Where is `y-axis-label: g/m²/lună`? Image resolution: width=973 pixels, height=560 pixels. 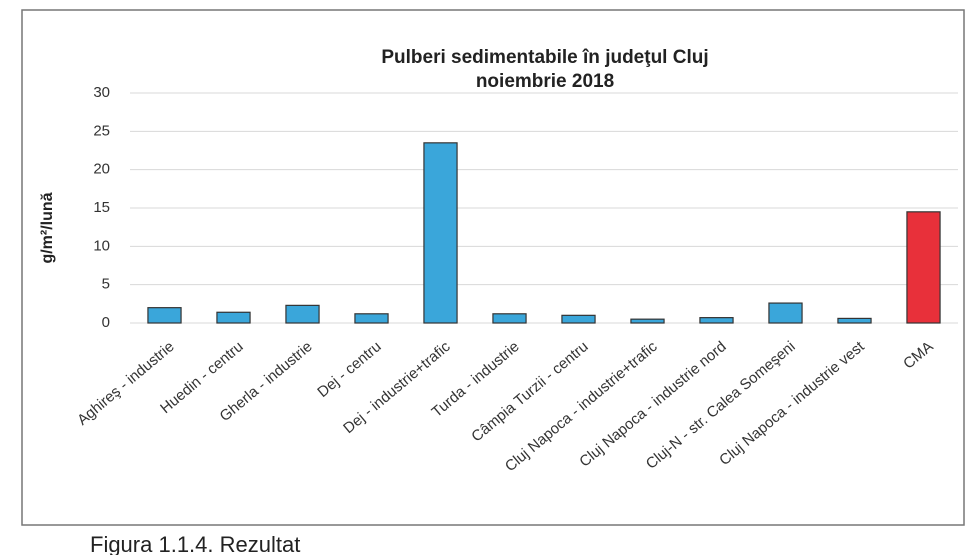 y-axis-label: g/m²/lună is located at coordinates (47, 227).